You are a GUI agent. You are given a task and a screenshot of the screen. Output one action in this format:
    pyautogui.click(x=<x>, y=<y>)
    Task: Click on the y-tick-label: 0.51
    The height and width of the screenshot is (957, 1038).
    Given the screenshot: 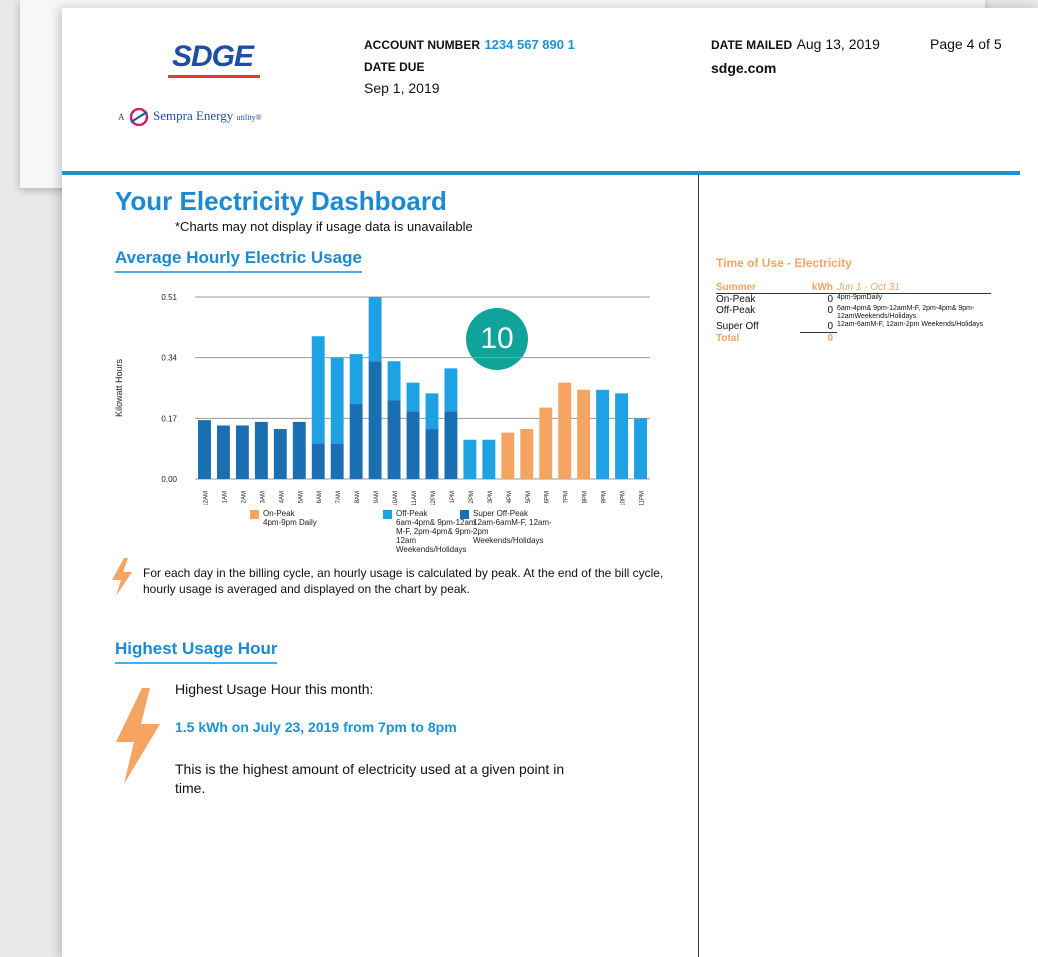 What is the action you would take?
    pyautogui.click(x=169, y=297)
    